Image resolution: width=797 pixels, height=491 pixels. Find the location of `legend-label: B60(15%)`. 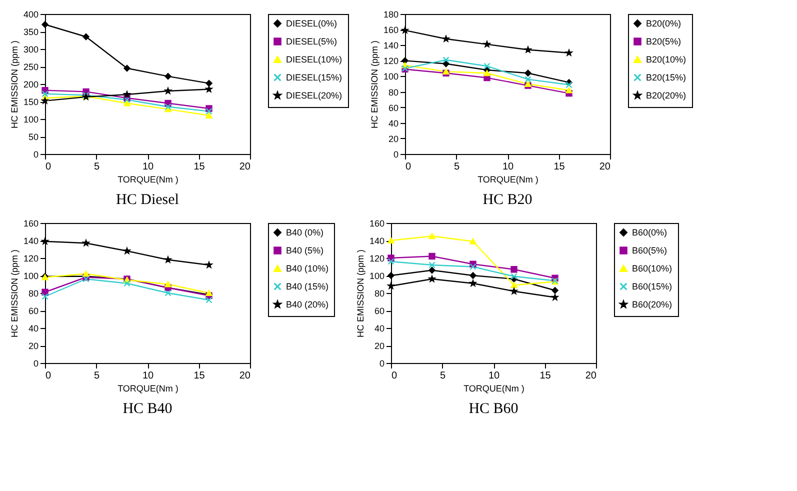

legend-label: B60(15%) is located at coordinates (652, 287).